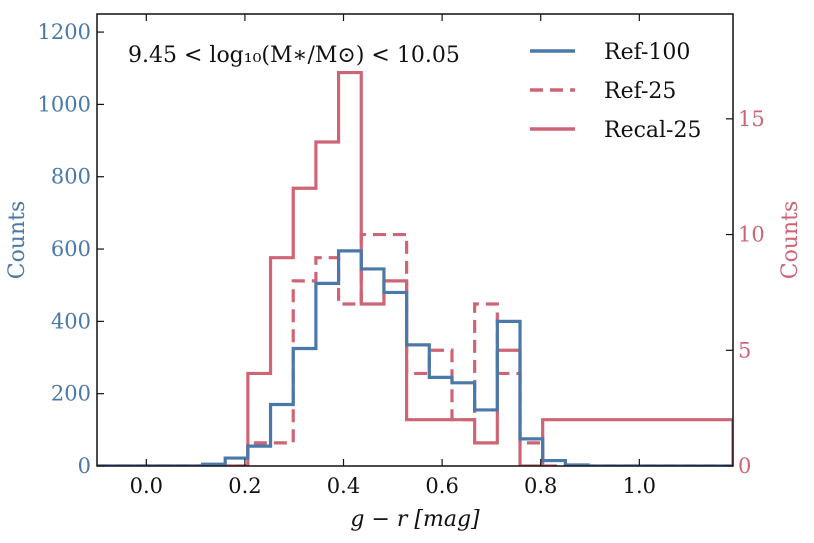 The height and width of the screenshot is (543, 814). Describe the element at coordinates (71, 177) in the screenshot. I see `y-left-tick-label: 800` at that location.